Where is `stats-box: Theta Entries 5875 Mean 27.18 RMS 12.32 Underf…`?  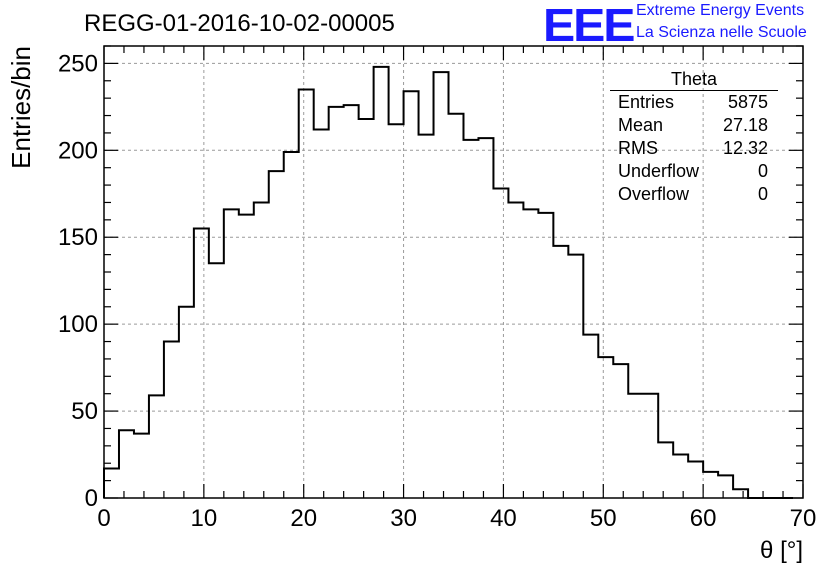
stats-box: Theta Entries 5875 Mean 27.18 RMS 12.32 Underf… is located at coordinates (694, 137).